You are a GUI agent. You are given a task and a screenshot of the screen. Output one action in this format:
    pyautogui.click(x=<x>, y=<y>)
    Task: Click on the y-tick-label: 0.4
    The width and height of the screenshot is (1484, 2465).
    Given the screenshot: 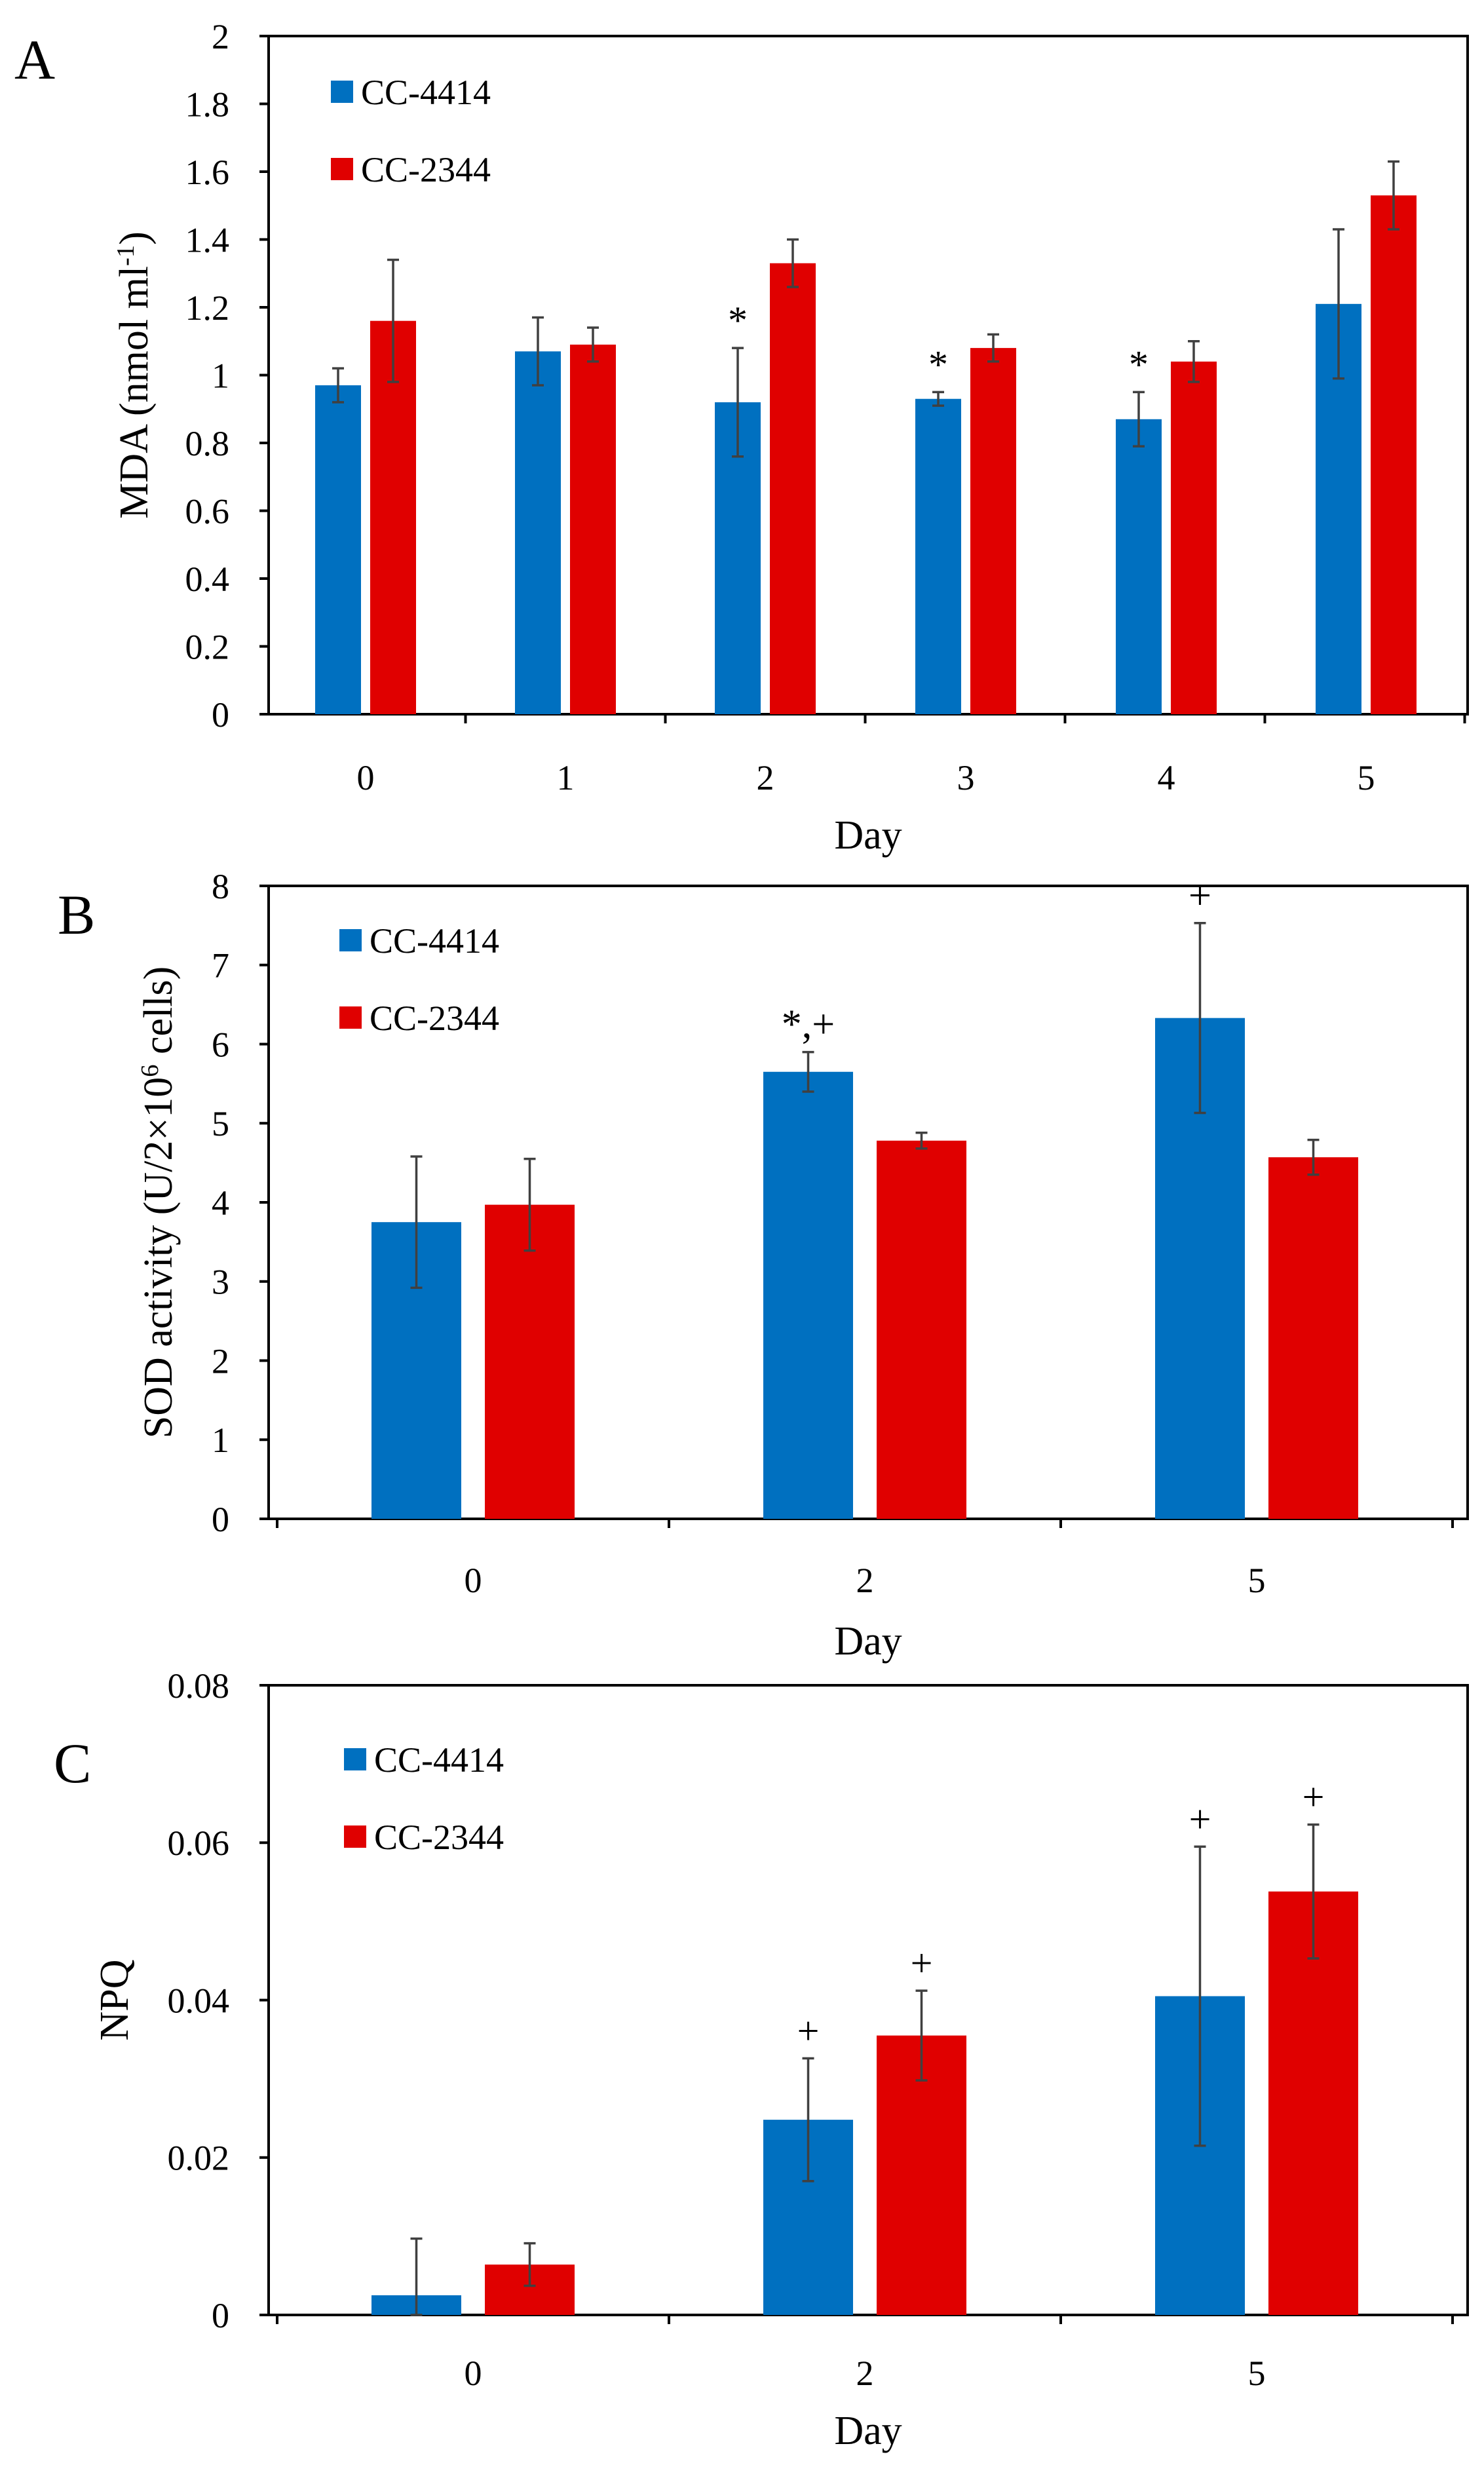 What is the action you would take?
    pyautogui.click(x=207, y=579)
    